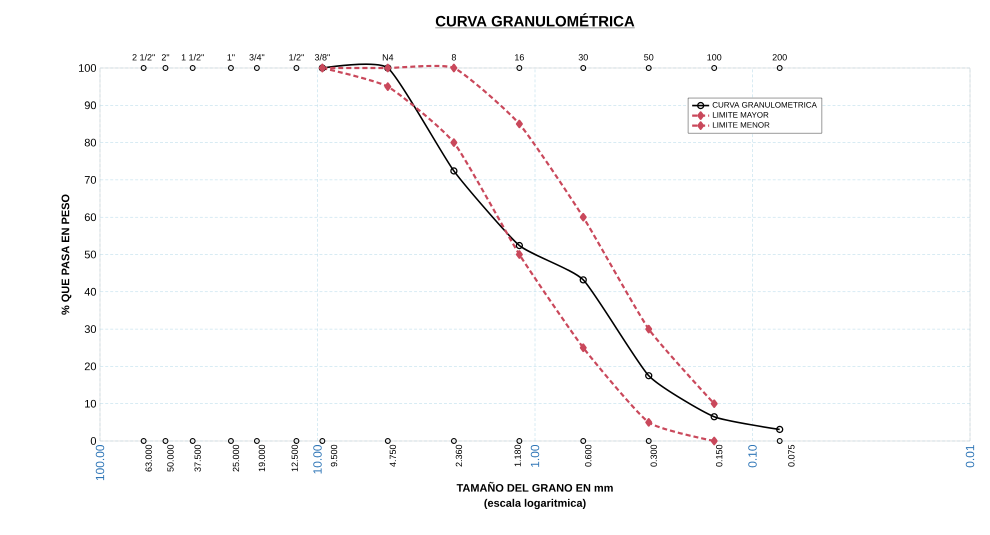 This screenshot has height=535, width=990. I want to click on annotation: N4, so click(388, 57).